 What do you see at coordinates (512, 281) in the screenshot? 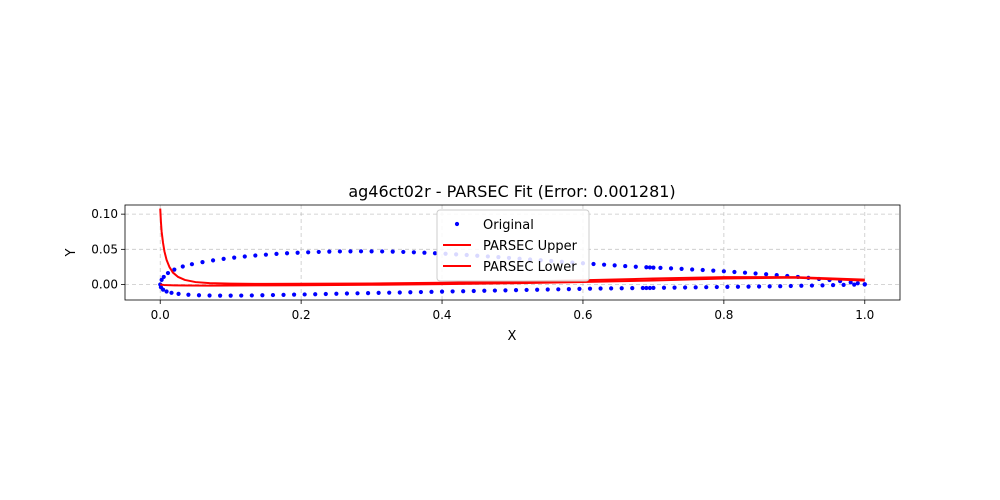
I see `series-line-parsec-lower` at bounding box center [512, 281].